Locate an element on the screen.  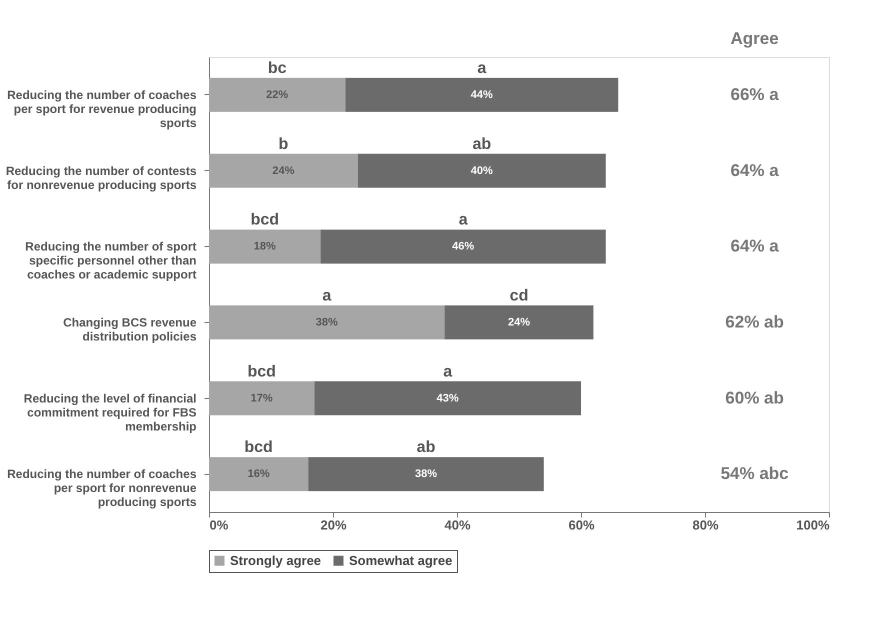
text: Agree is located at coordinates (754, 38).